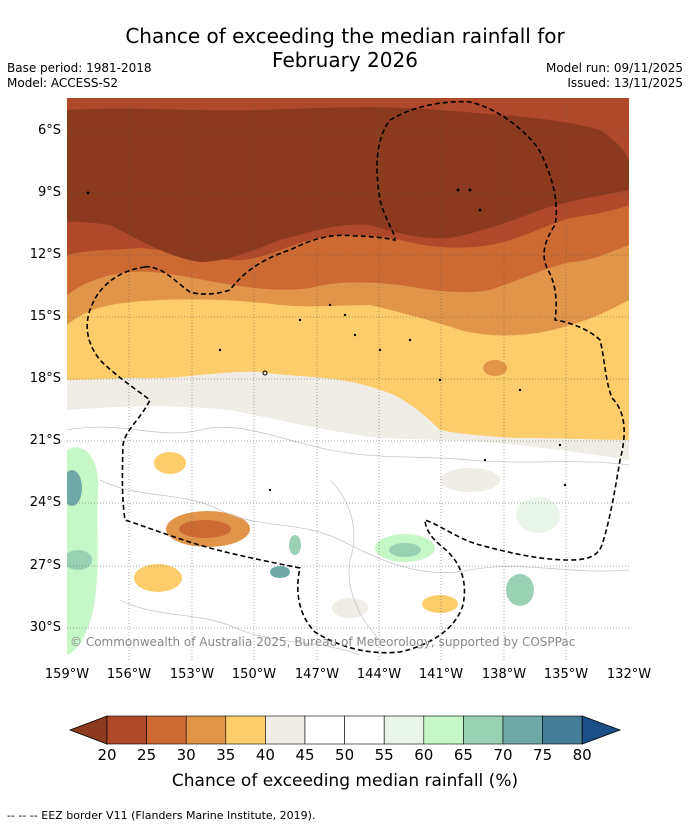  I want to click on lat-label: 27°S, so click(45, 565).